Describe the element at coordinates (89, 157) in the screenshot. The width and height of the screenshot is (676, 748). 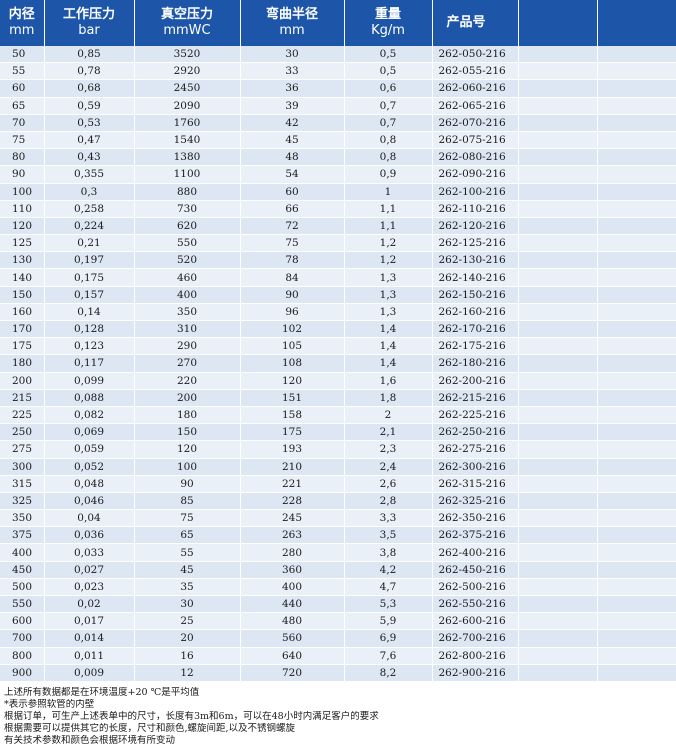
I see `working-pressure-cell: 0,43` at that location.